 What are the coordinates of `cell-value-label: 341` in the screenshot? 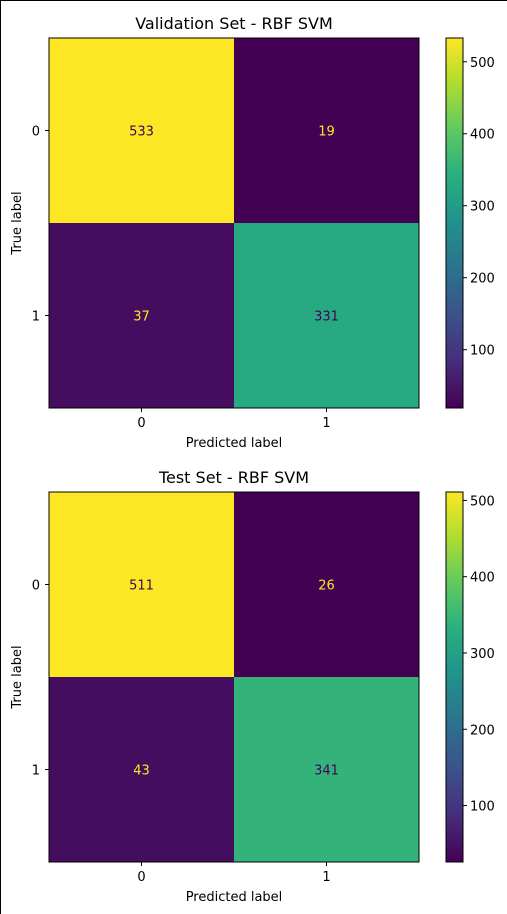 It's located at (326, 771).